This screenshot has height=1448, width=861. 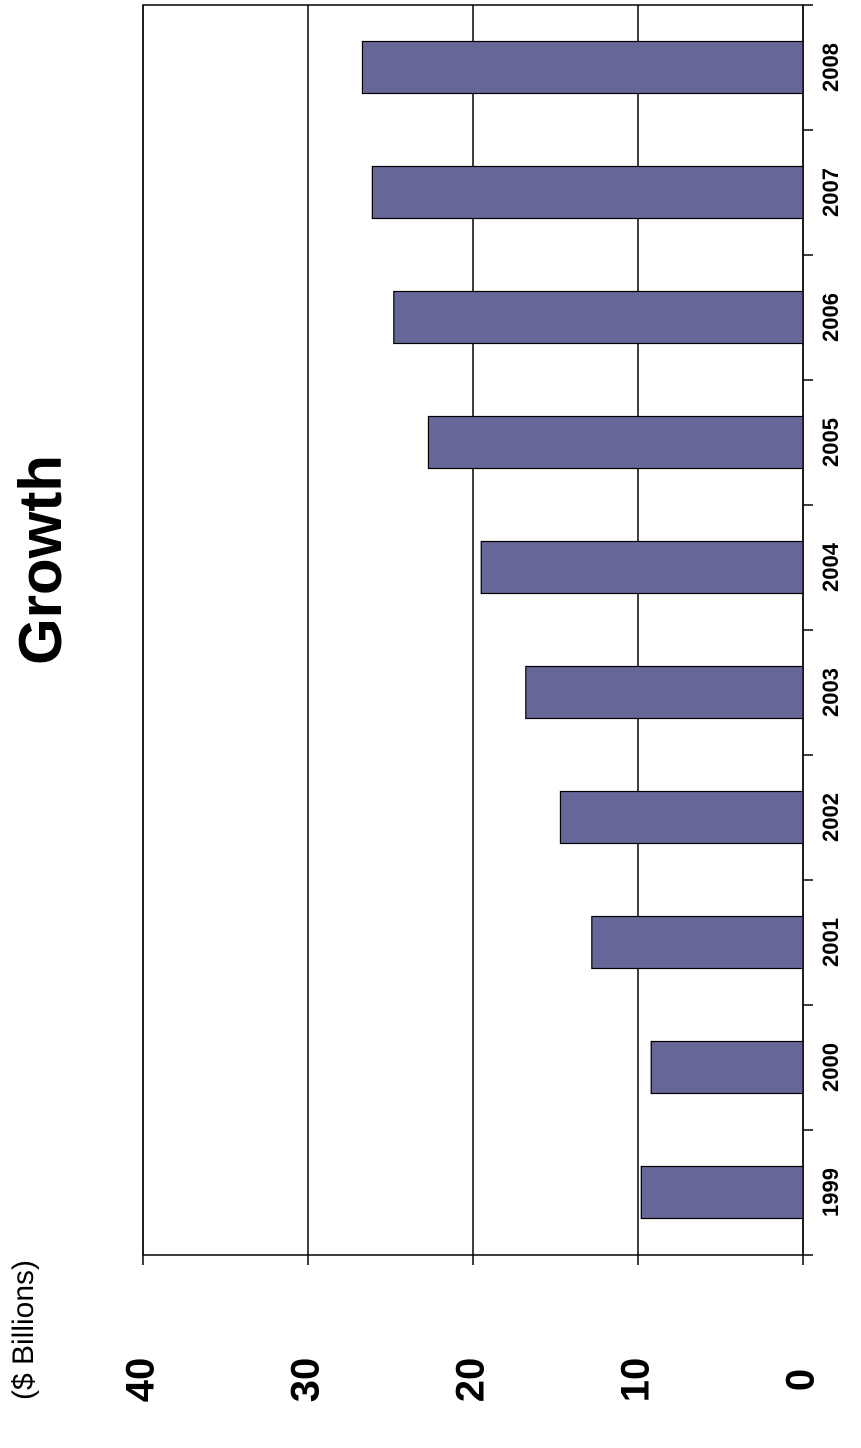 I want to click on y-tick-label: 40, so click(x=141, y=1380).